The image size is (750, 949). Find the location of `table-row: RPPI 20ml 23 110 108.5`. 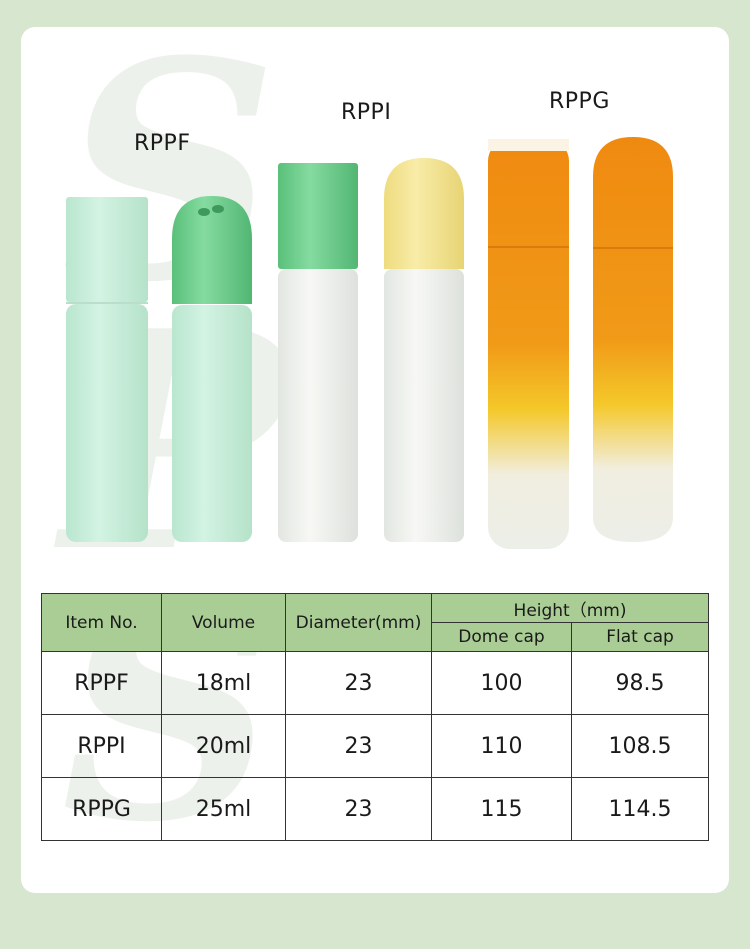

table-row: RPPI 20ml 23 110 108.5 is located at coordinates (375, 746).